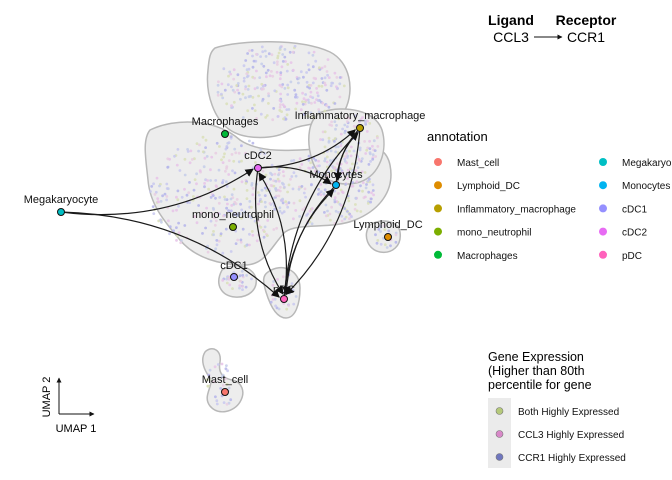 This screenshot has height=480, width=672. I want to click on legend-dot, so click(438, 231).